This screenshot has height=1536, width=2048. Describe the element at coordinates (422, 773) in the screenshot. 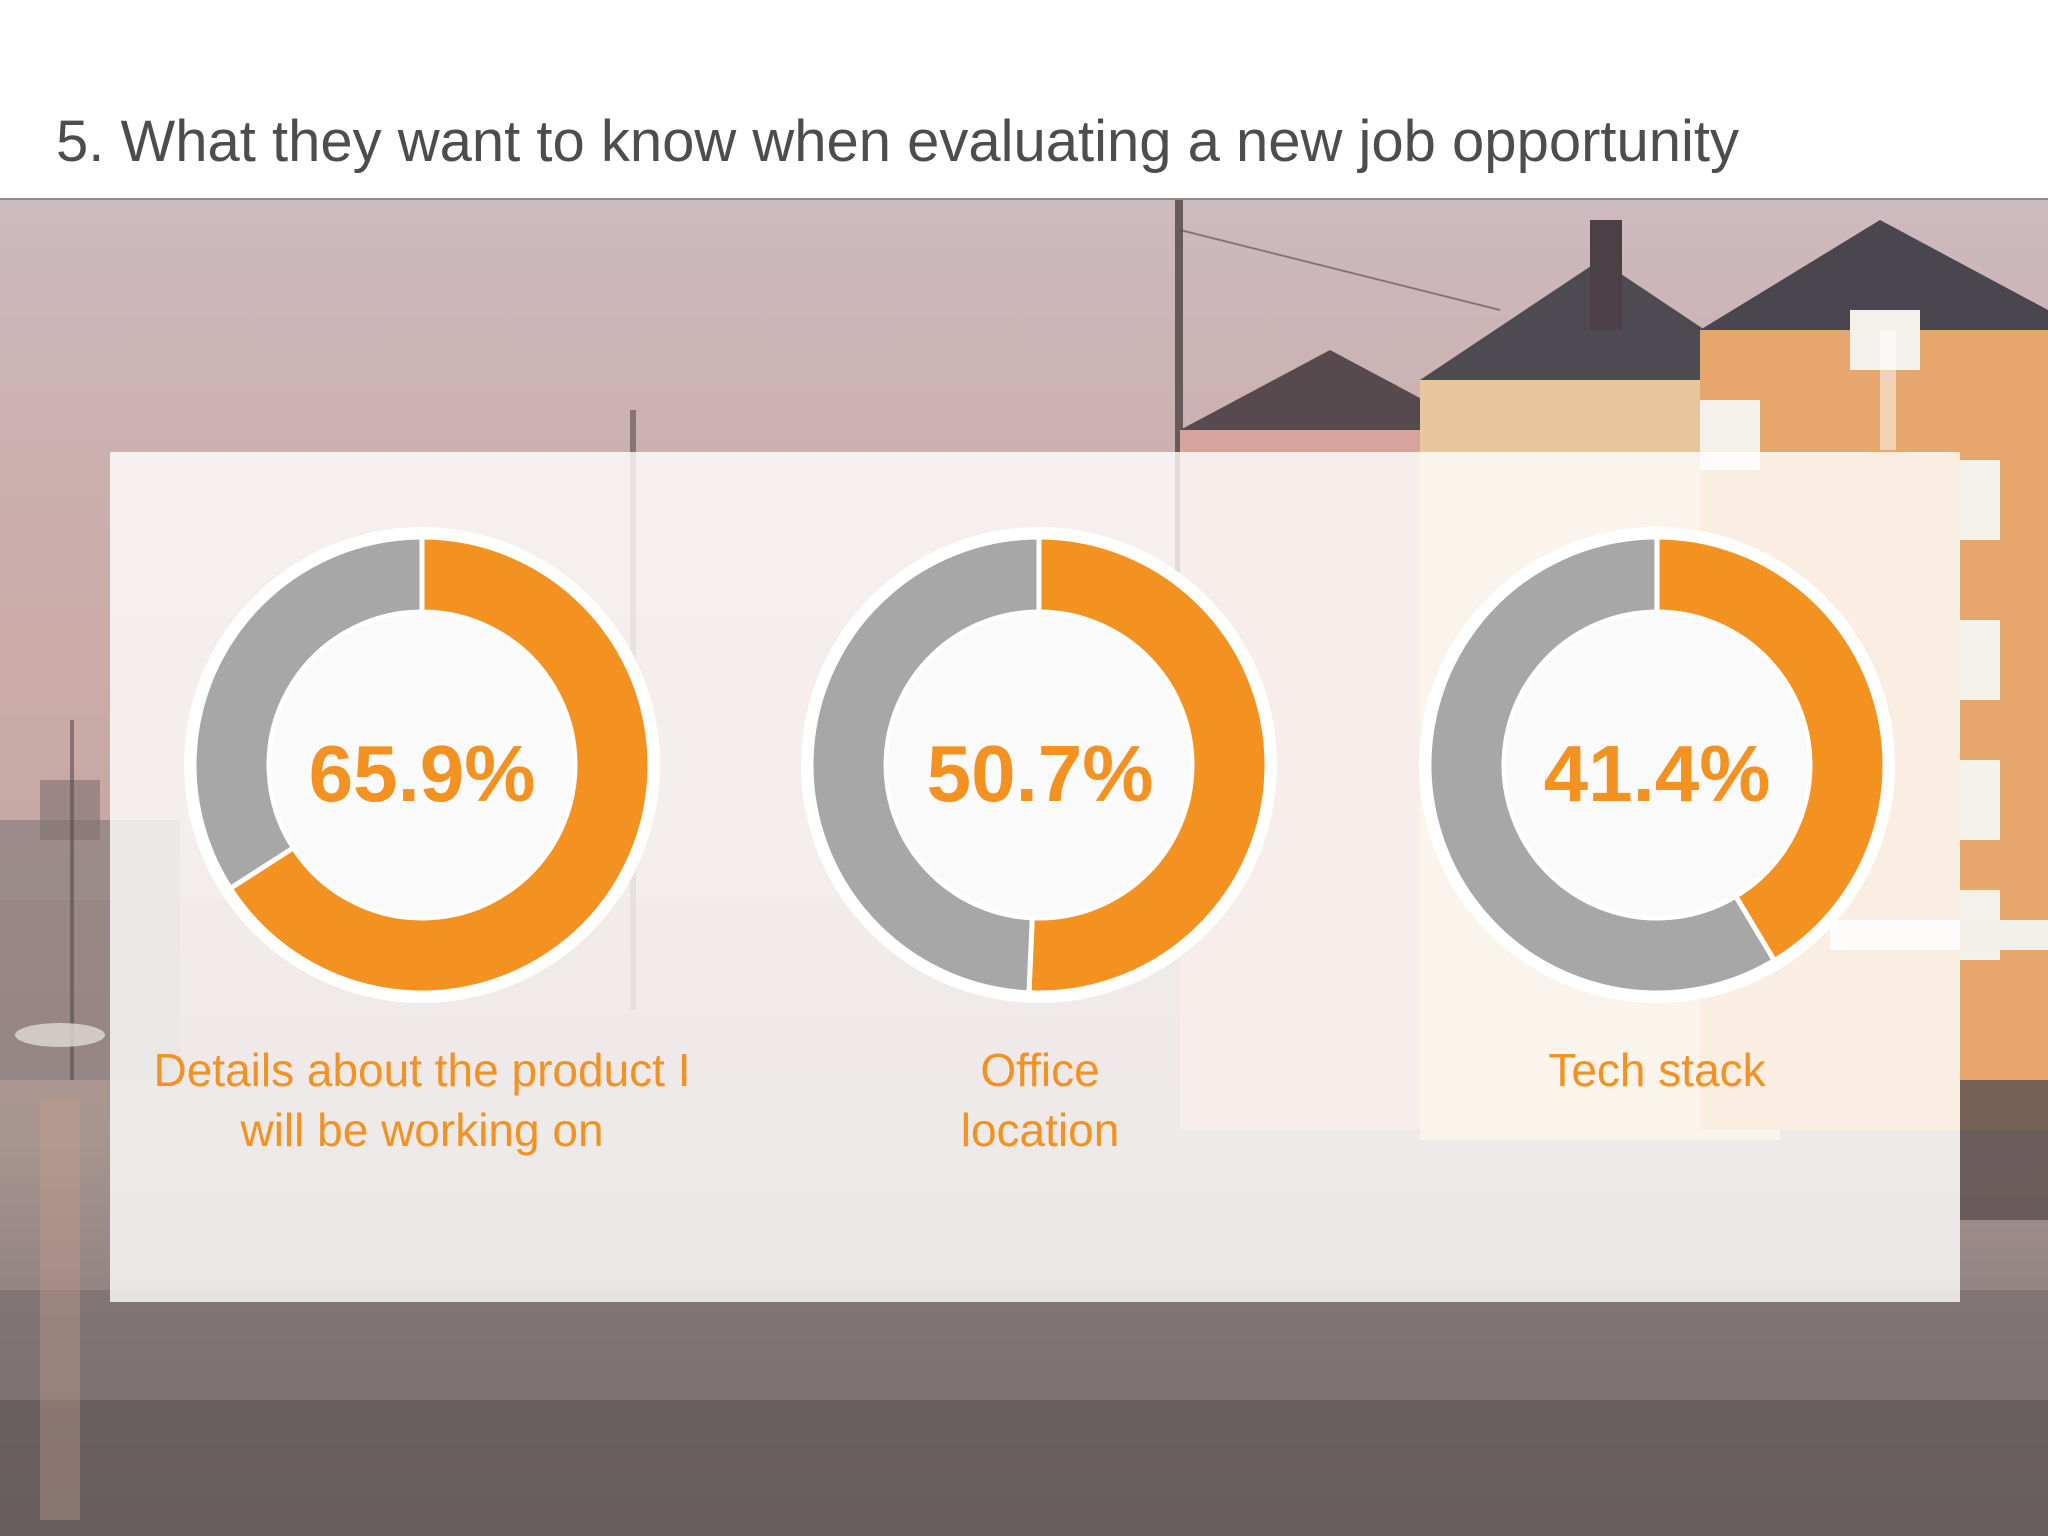

I see `donut-value-label: 65.9%` at that location.